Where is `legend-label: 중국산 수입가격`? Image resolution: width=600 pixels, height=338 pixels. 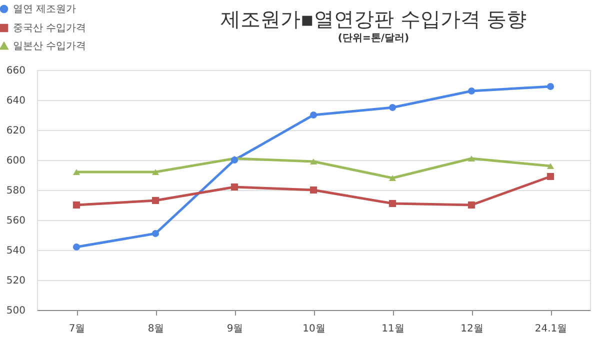
legend-label: 중국산 수입가격 is located at coordinates (49, 28).